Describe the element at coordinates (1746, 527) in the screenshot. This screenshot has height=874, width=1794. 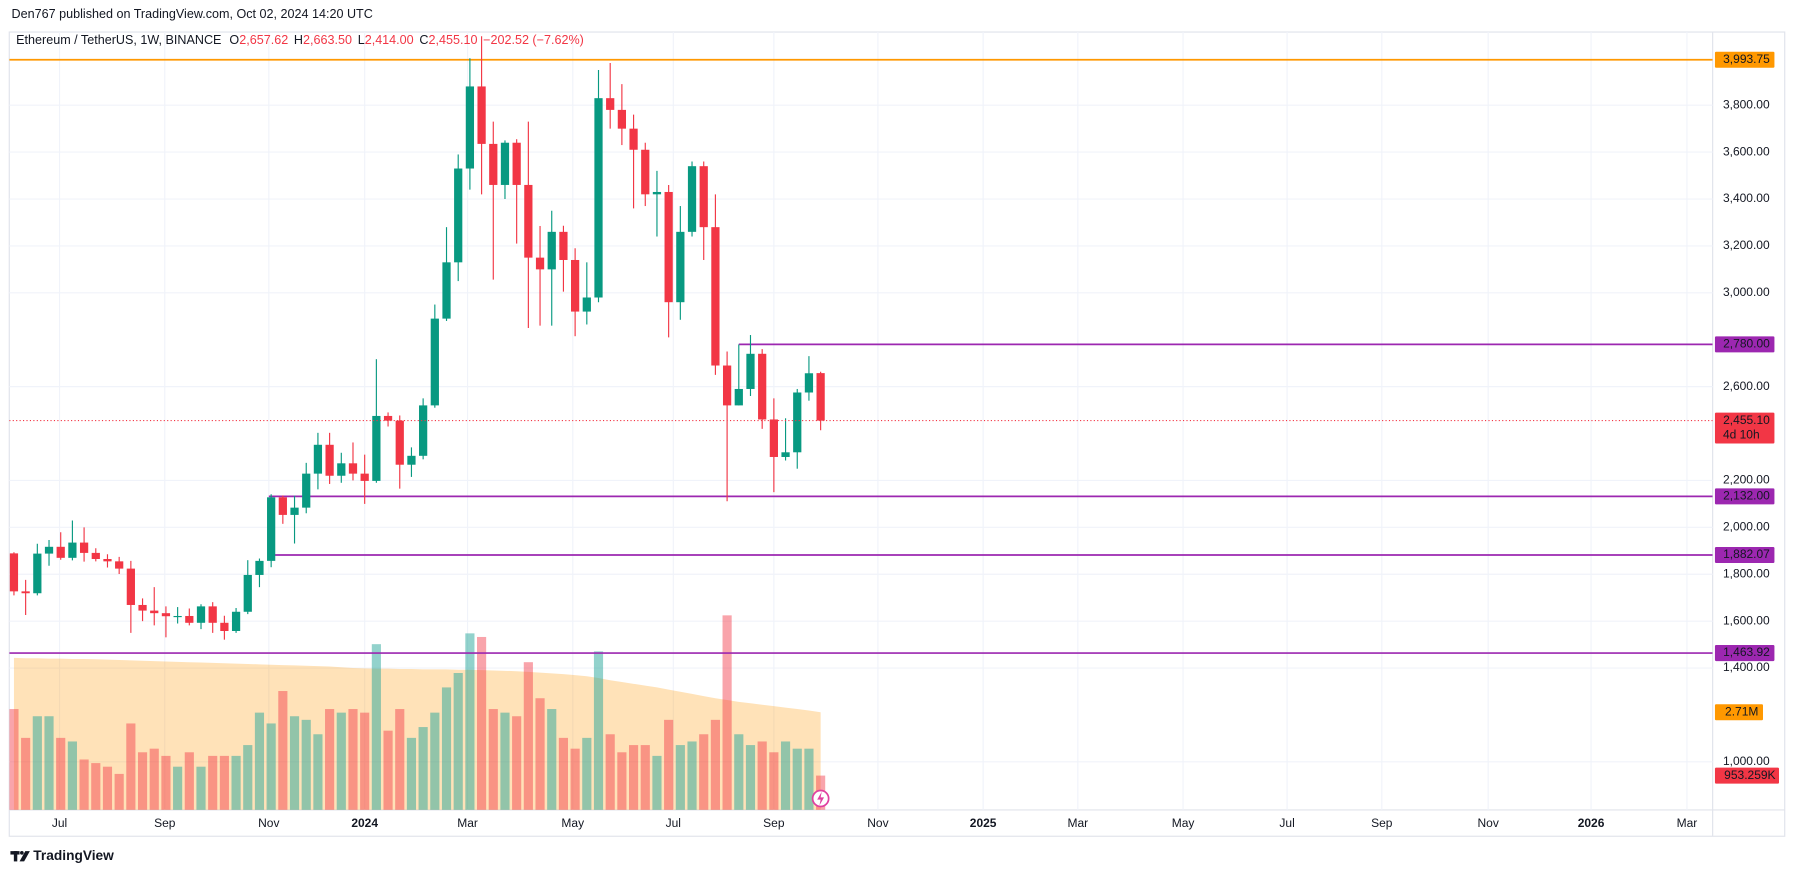
I see `y-tick-label: 2,000.00` at that location.